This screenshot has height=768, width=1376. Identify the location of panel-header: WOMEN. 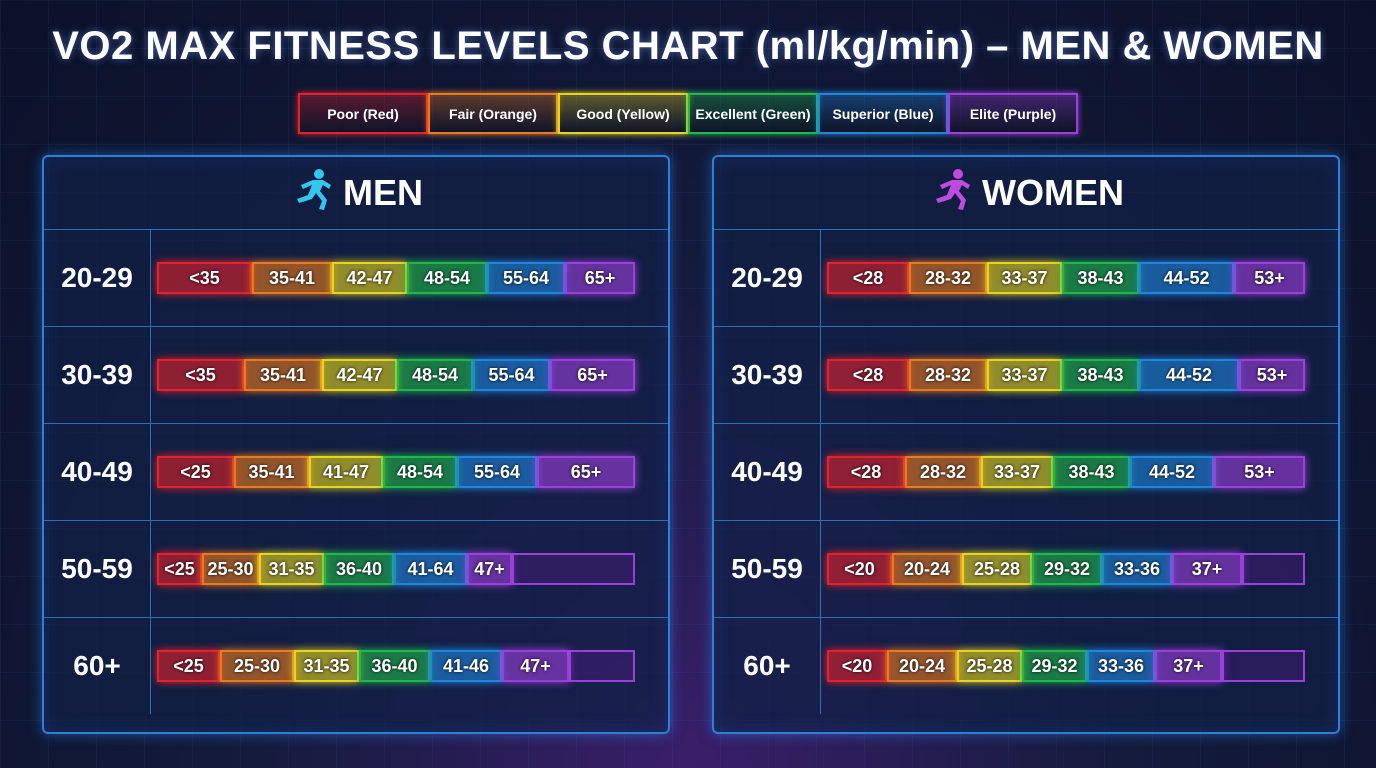
(1026, 193).